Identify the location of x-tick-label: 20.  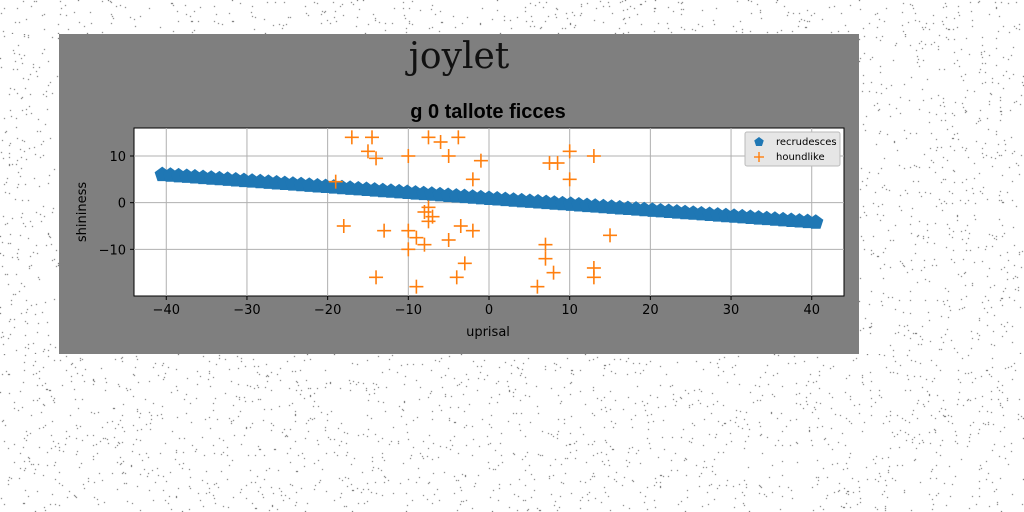
(650, 310).